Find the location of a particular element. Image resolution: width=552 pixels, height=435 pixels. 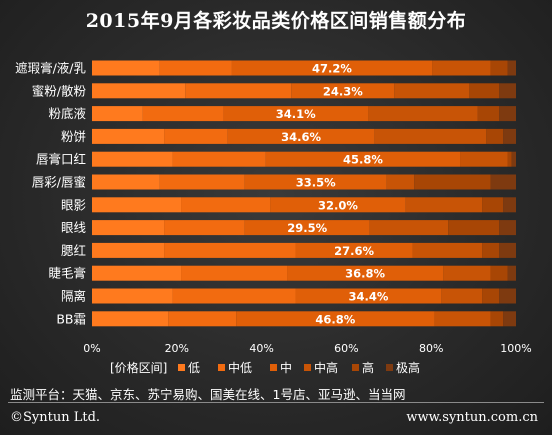

category-label: 眼线 is located at coordinates (74, 227).